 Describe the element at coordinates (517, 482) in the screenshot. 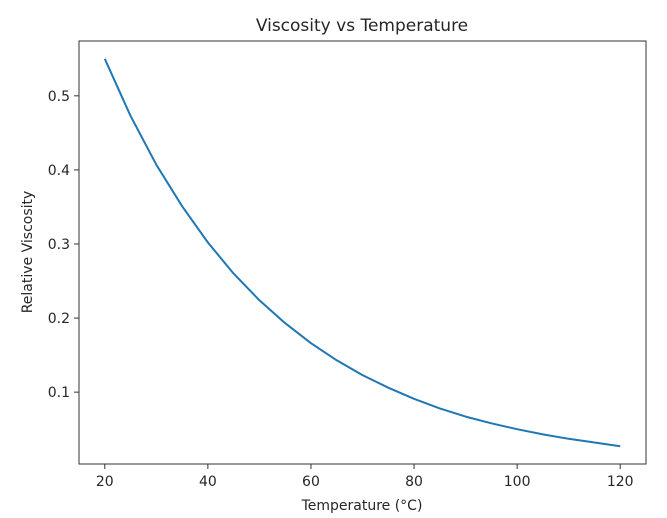

I see `x-tick-label: 100` at that location.